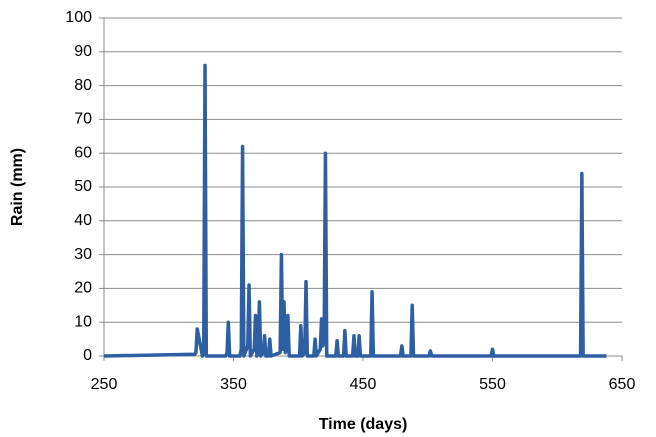 The width and height of the screenshot is (656, 437). I want to click on y-tick-label: 60, so click(83, 152).